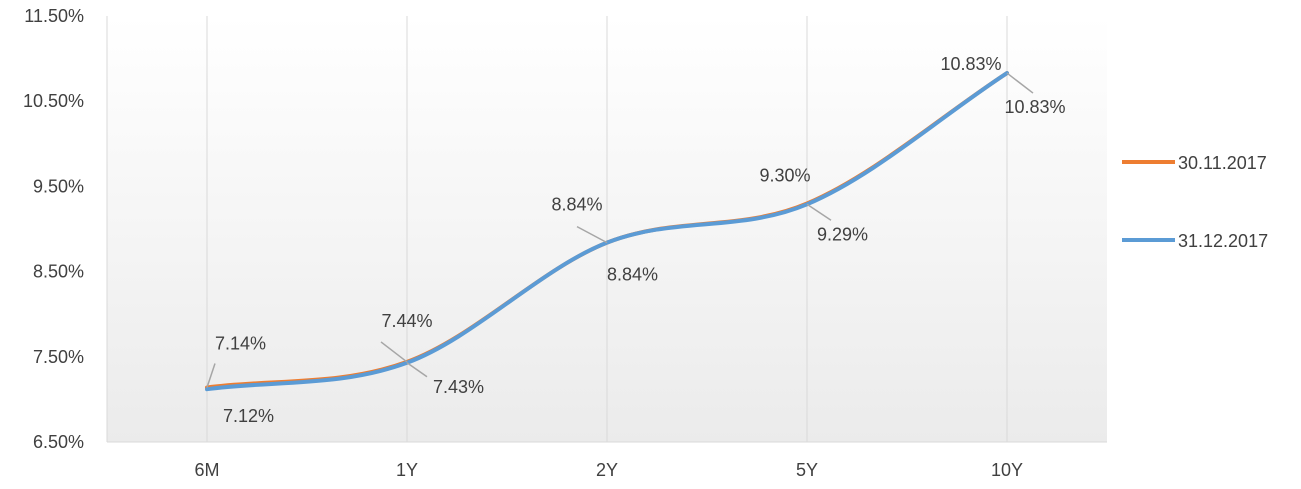  Describe the element at coordinates (1195, 202) in the screenshot. I see `legend: 30.11.2017 31.12.2017` at that location.